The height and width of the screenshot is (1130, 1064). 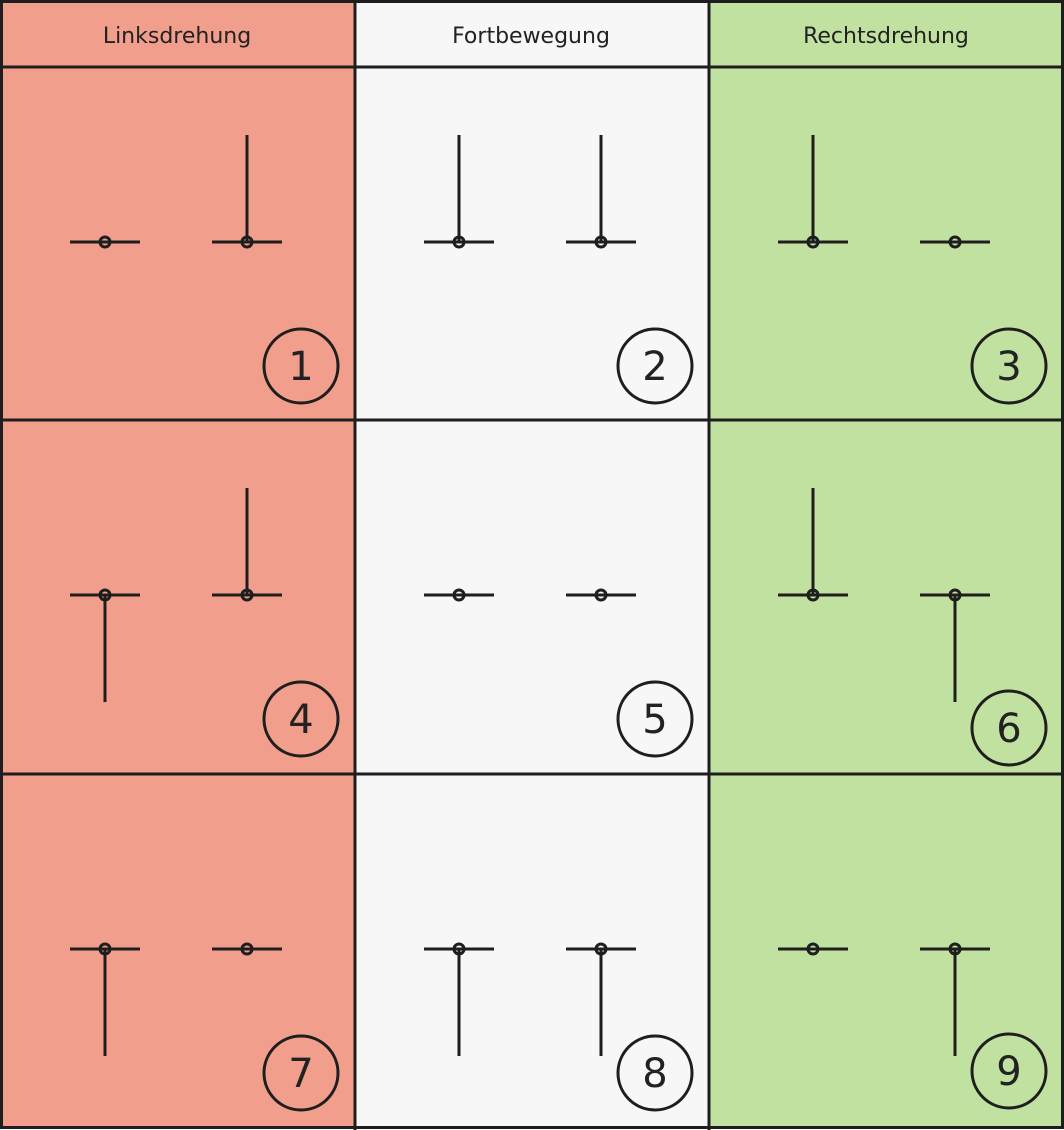 What do you see at coordinates (205, 270) in the screenshot?
I see `cell-1: 1` at bounding box center [205, 270].